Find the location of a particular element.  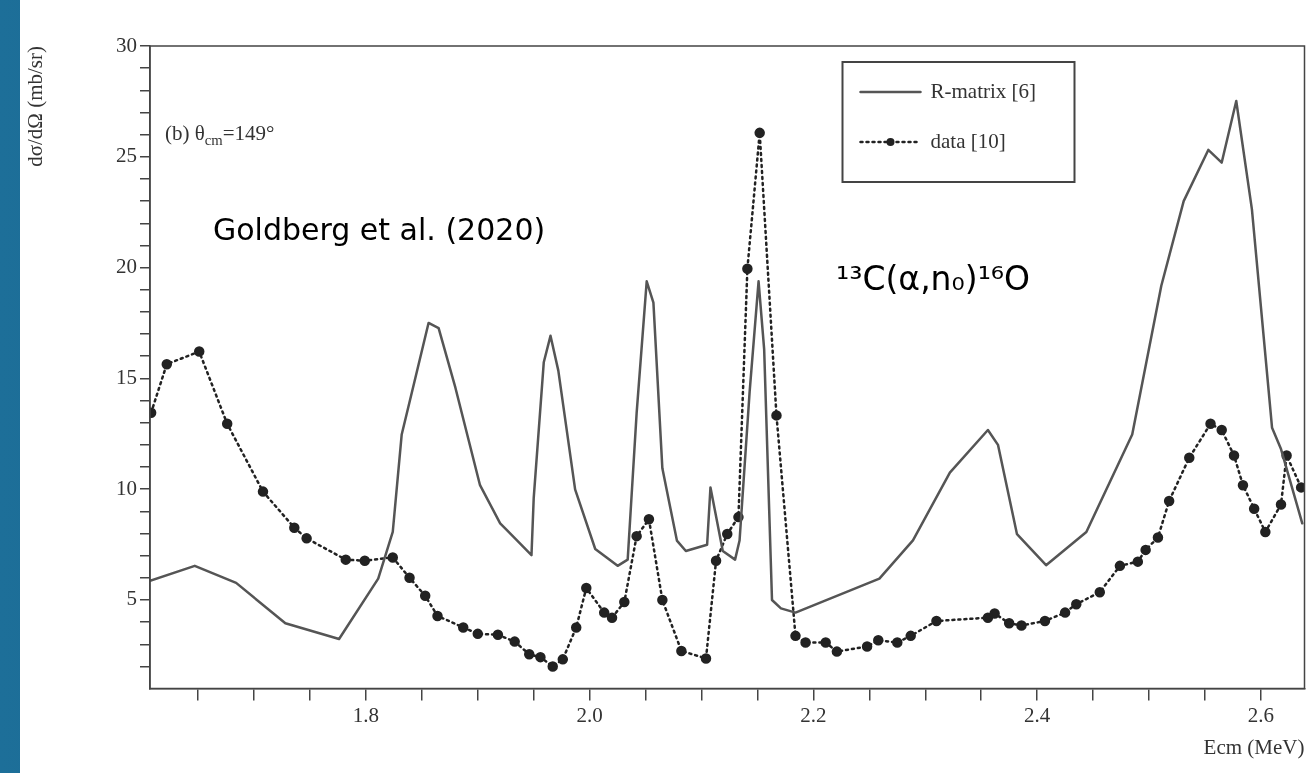

x-tick-label: 2.4 is located at coordinates (1037, 714).